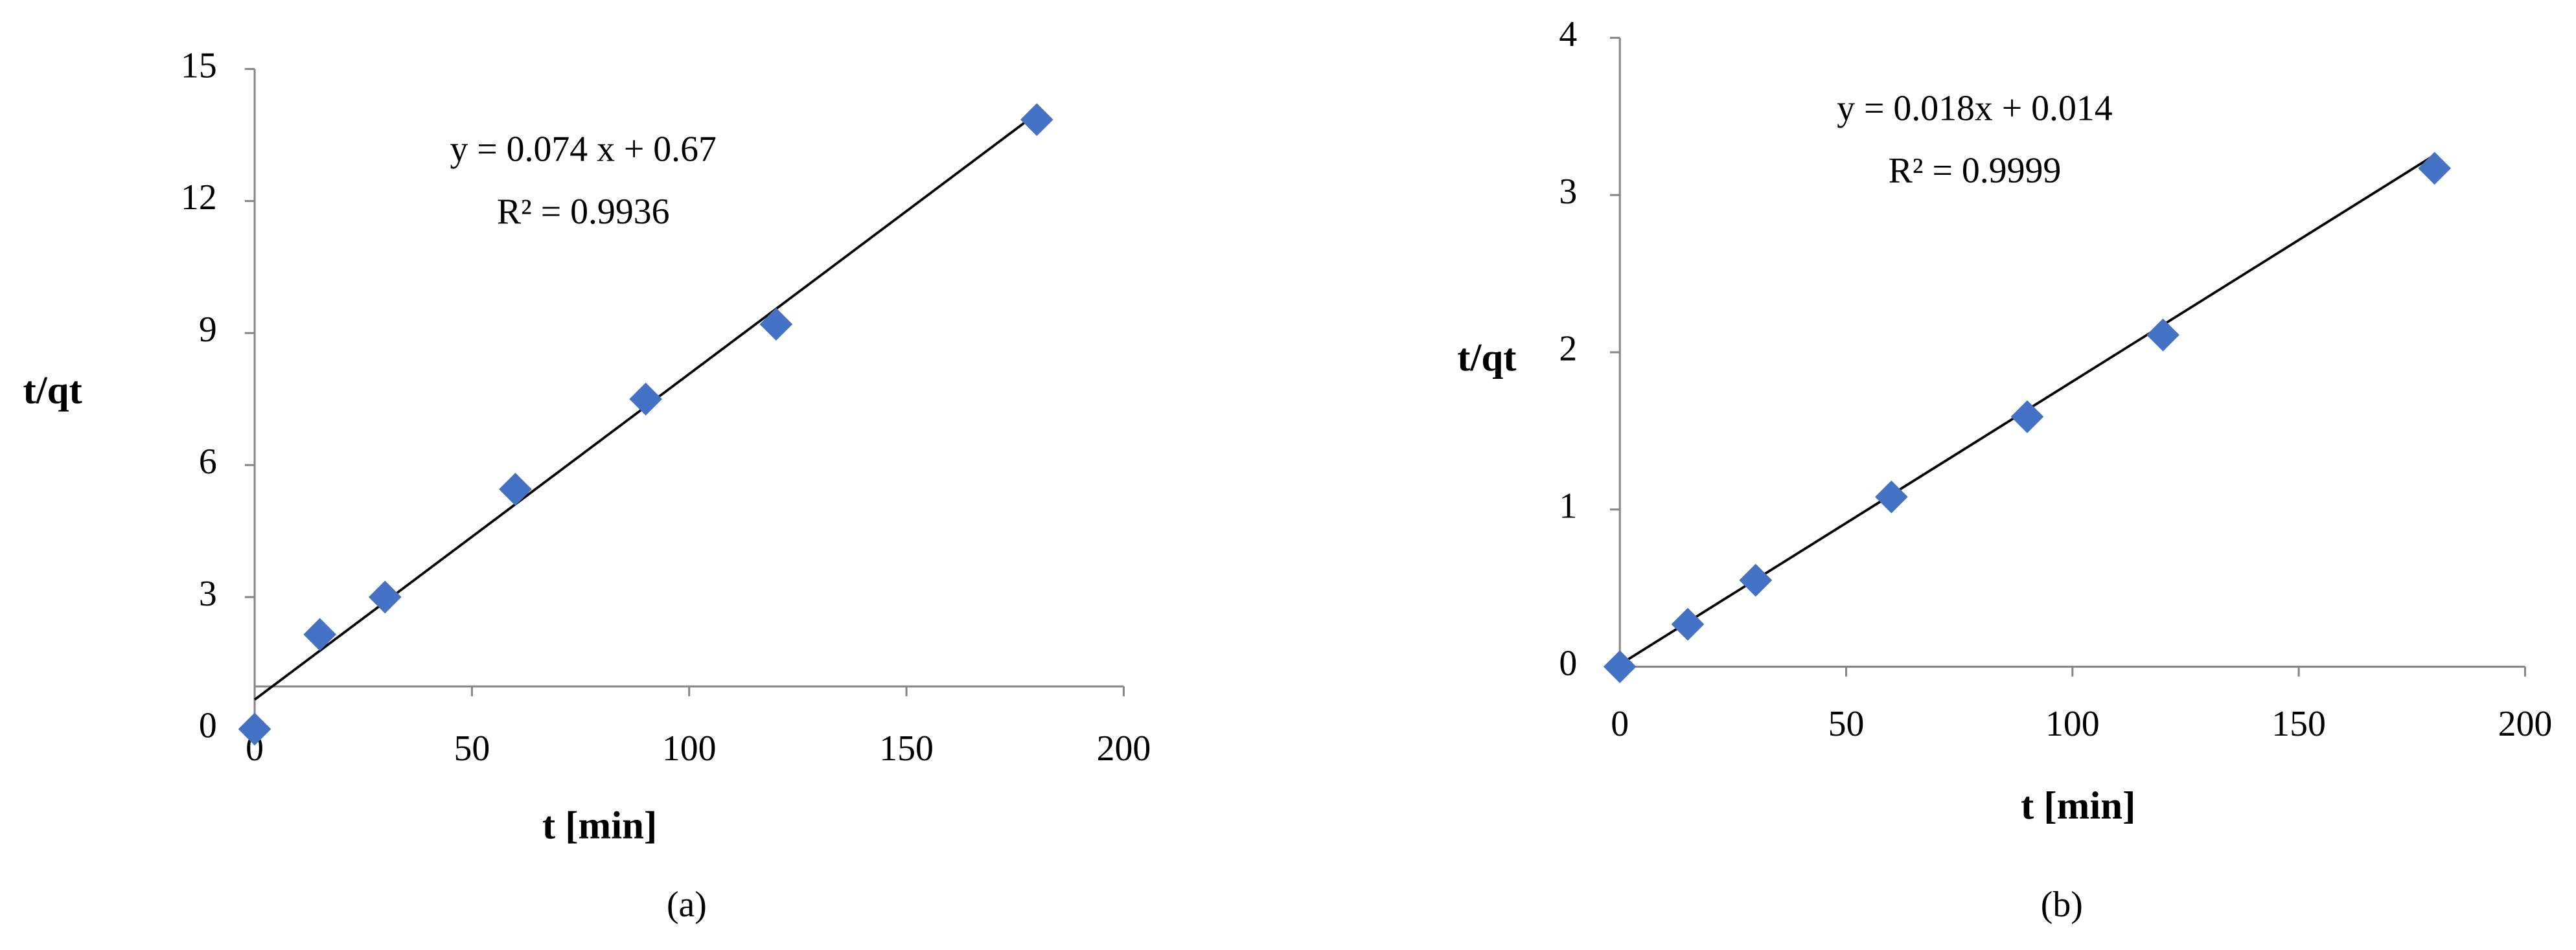 The image size is (2576, 950). What do you see at coordinates (199, 197) in the screenshot?
I see `y-tick-label: 12` at bounding box center [199, 197].